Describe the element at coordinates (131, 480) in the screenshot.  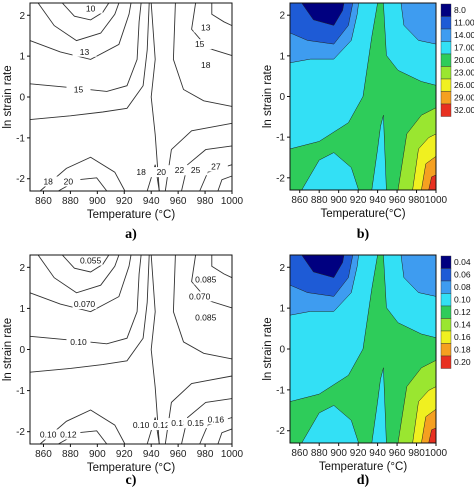
I see `panel-label: c)` at that location.